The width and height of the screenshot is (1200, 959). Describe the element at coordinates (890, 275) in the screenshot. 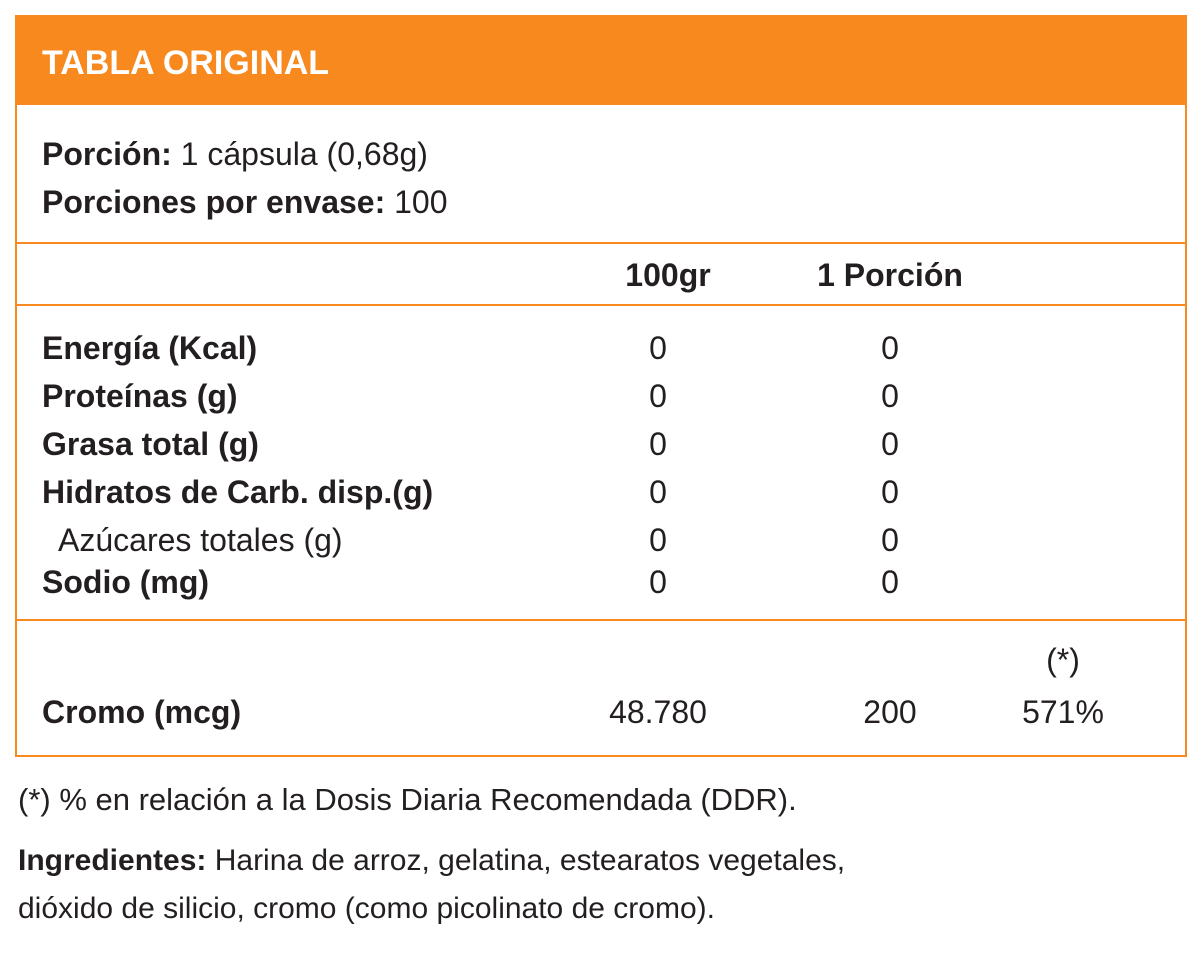

I see `column-header: 1 Porción` at that location.